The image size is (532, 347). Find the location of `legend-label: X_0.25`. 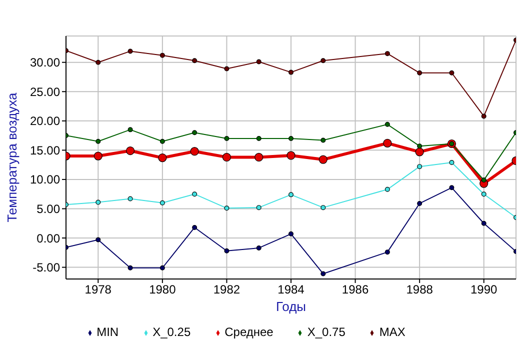

legend-label: X_0.25 is located at coordinates (171, 332).